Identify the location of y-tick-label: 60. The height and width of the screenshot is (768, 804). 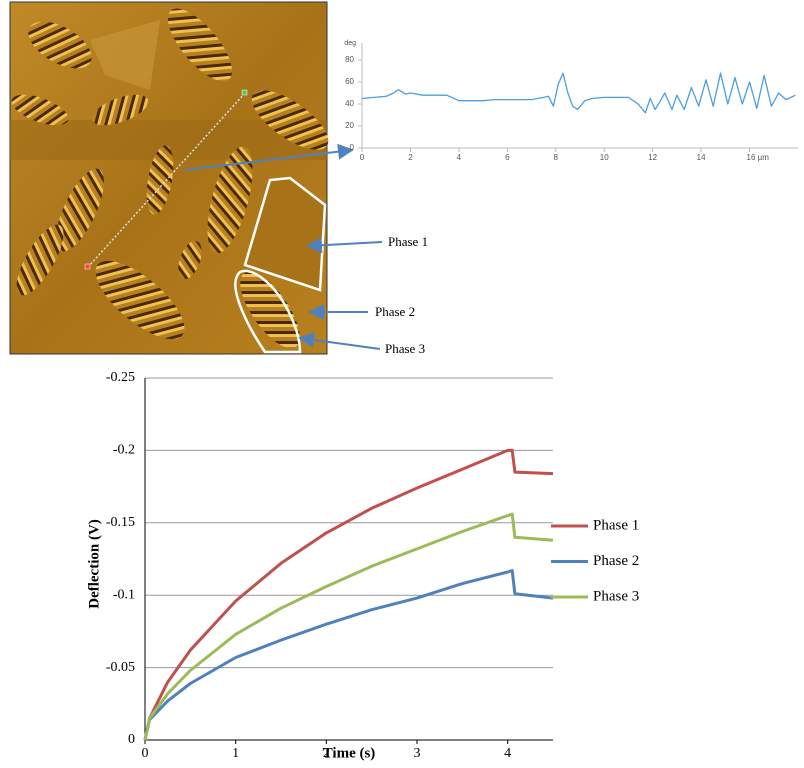
(349, 81).